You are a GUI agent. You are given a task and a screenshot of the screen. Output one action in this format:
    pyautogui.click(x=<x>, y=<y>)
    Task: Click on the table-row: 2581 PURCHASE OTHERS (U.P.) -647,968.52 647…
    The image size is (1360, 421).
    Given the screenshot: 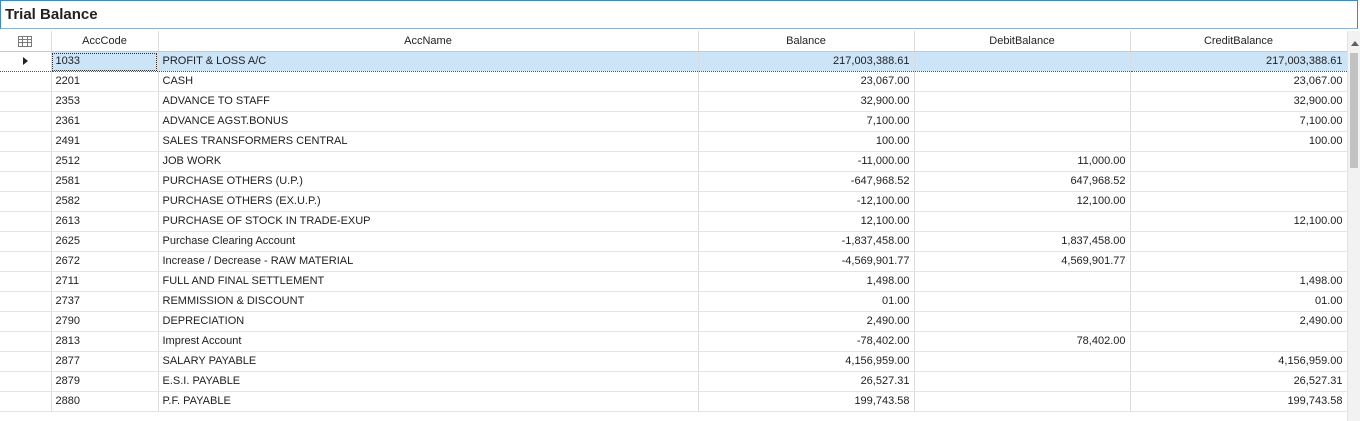 What is the action you would take?
    pyautogui.click(x=674, y=181)
    